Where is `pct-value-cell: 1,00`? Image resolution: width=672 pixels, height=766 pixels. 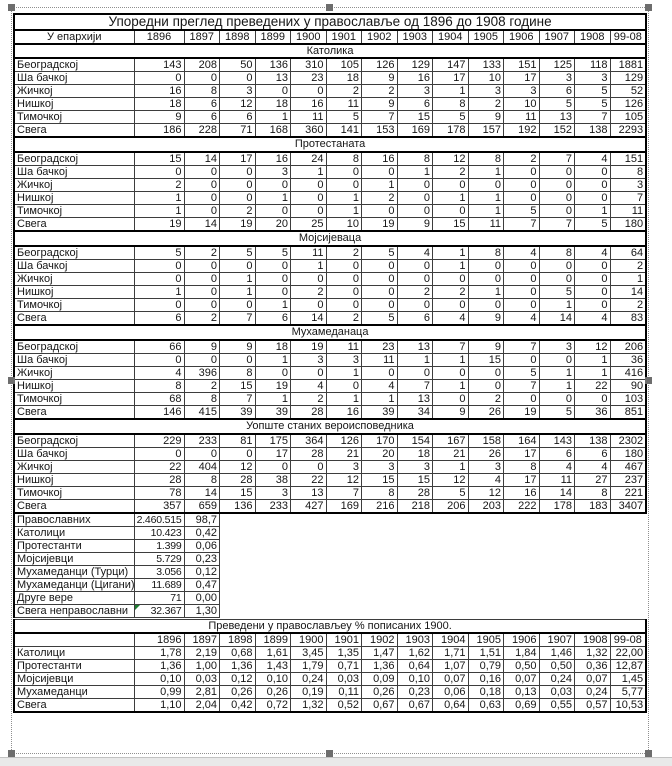 pct-value-cell: 1,00 is located at coordinates (201, 666).